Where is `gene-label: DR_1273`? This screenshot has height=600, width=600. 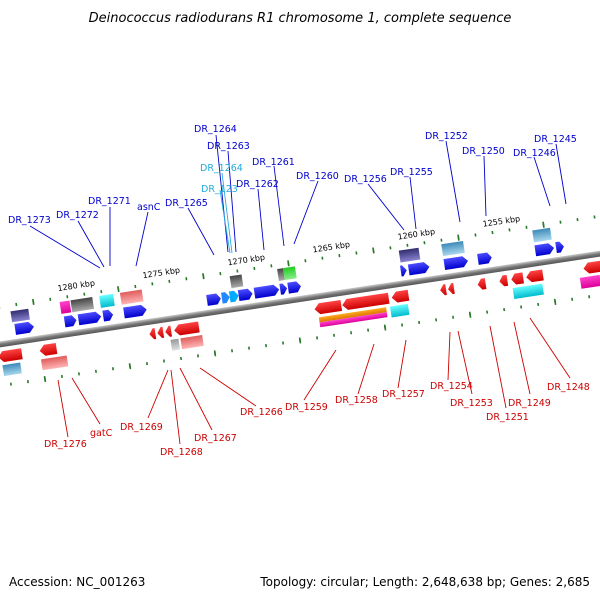 gene-label: DR_1273 is located at coordinates (29, 220).